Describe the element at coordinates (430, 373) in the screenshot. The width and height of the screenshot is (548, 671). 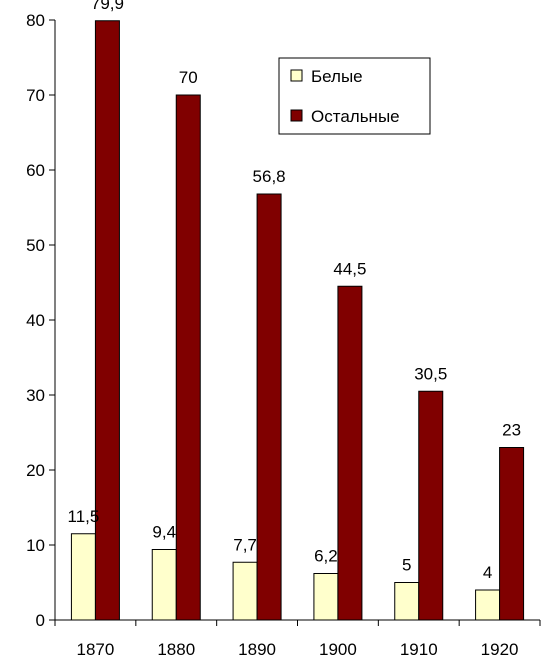
I see `data-label-others: 30,5` at that location.